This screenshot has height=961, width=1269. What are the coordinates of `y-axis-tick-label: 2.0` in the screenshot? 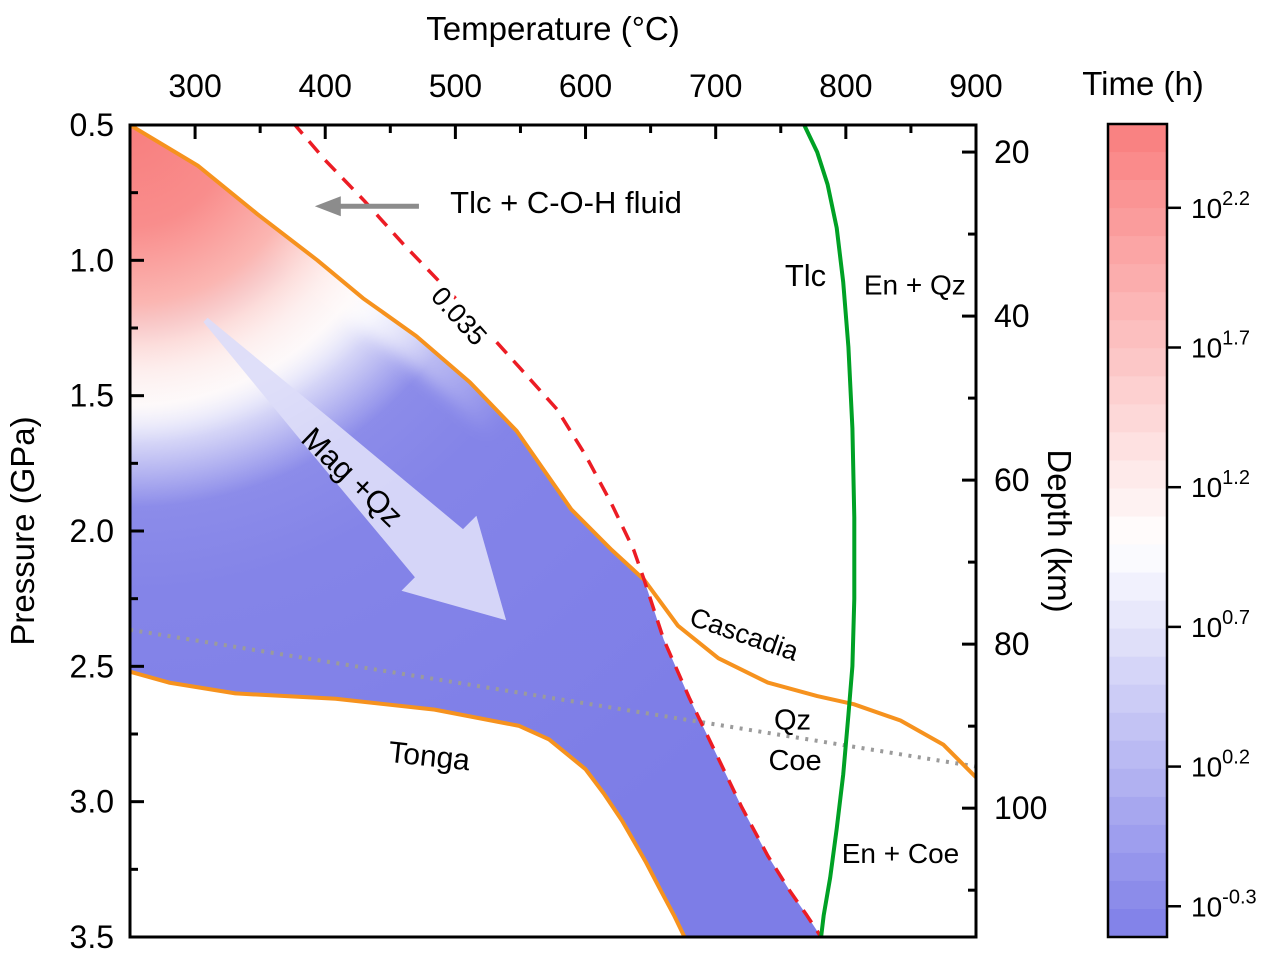 It's located at (92, 531).